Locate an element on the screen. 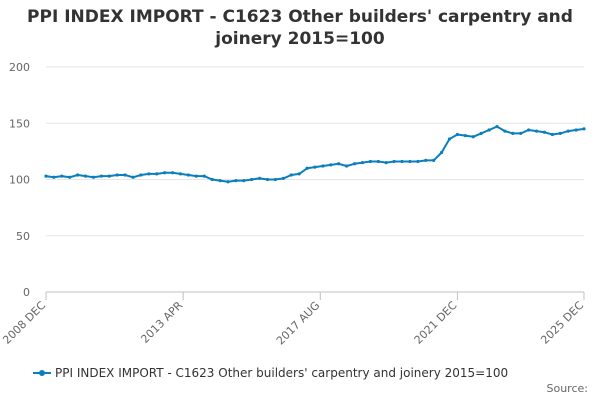  x-tick-label: 2021 DEC is located at coordinates (436, 323).